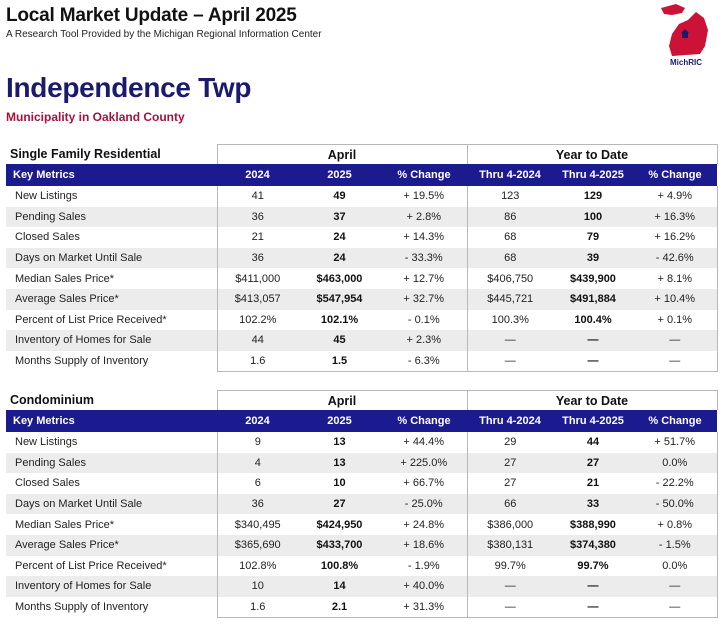 The width and height of the screenshot is (725, 625). What do you see at coordinates (424, 196) in the screenshot?
I see `pct-change: + 19.5%` at bounding box center [424, 196].